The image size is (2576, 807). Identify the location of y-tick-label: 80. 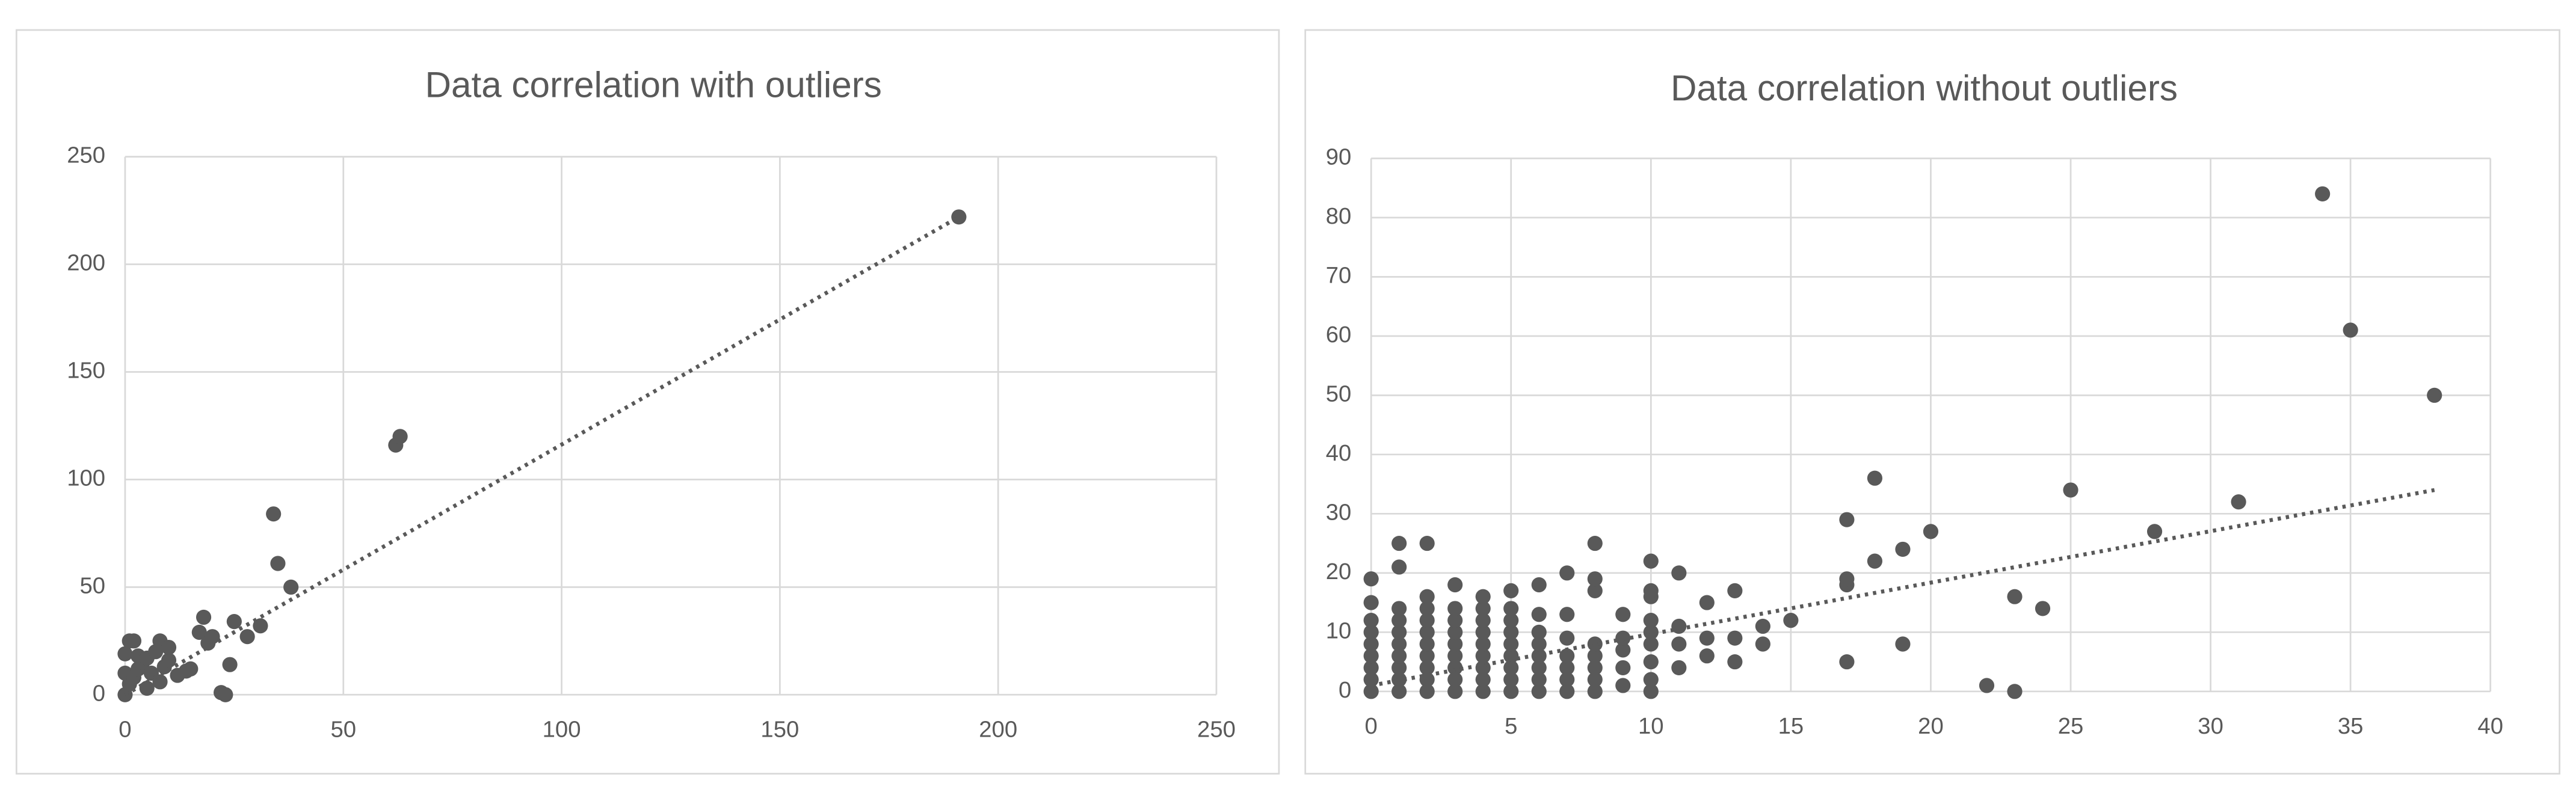
(1339, 216).